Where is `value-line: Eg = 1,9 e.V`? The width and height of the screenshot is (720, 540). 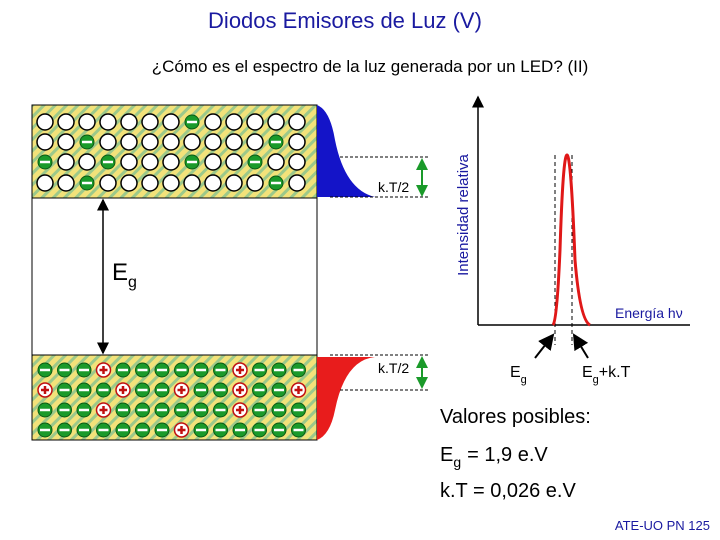 value-line: Eg = 1,9 e.V is located at coordinates (494, 457).